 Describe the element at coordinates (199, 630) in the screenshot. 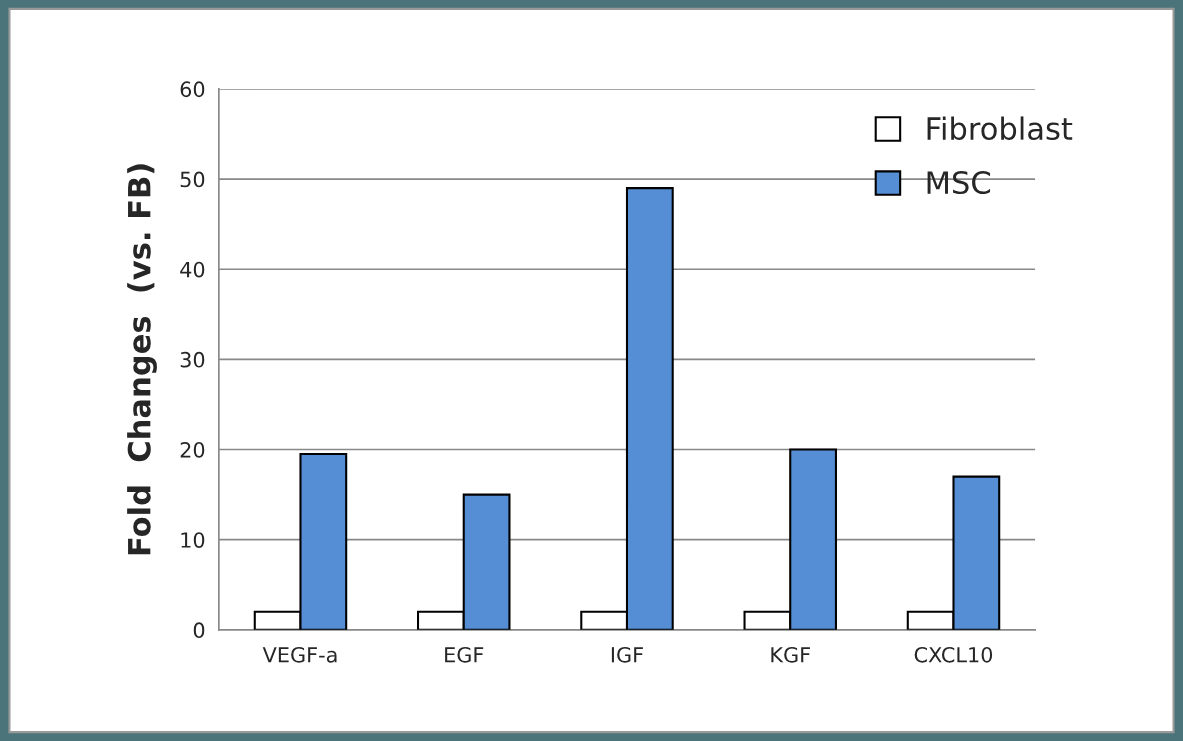

I see `y-tick-label: 0` at that location.